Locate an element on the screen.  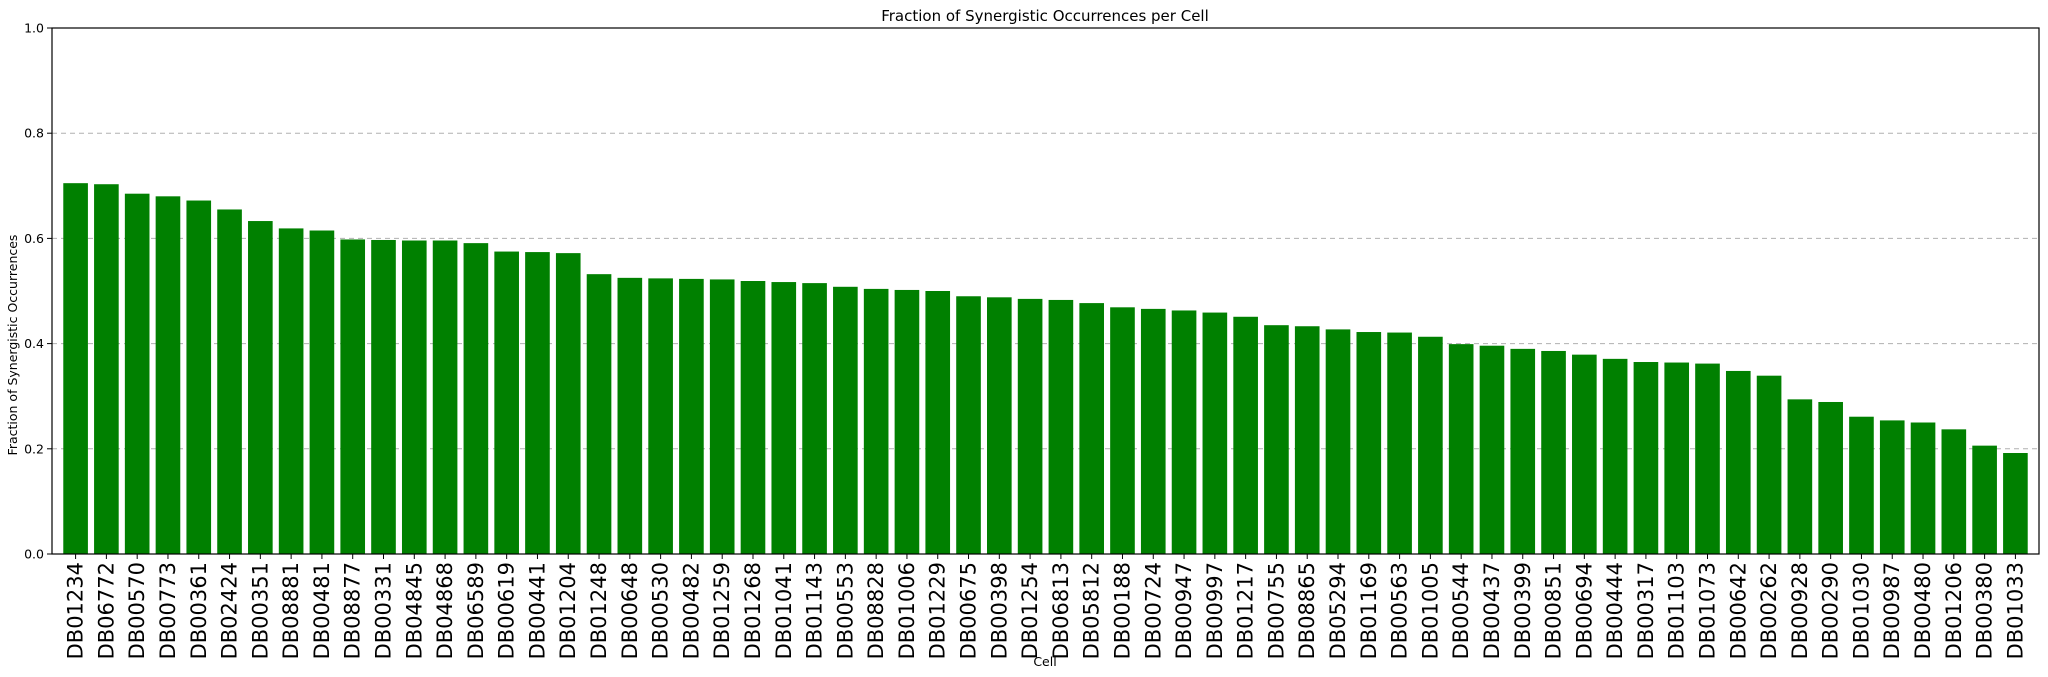
bar-db01041 is located at coordinates (784, 418).